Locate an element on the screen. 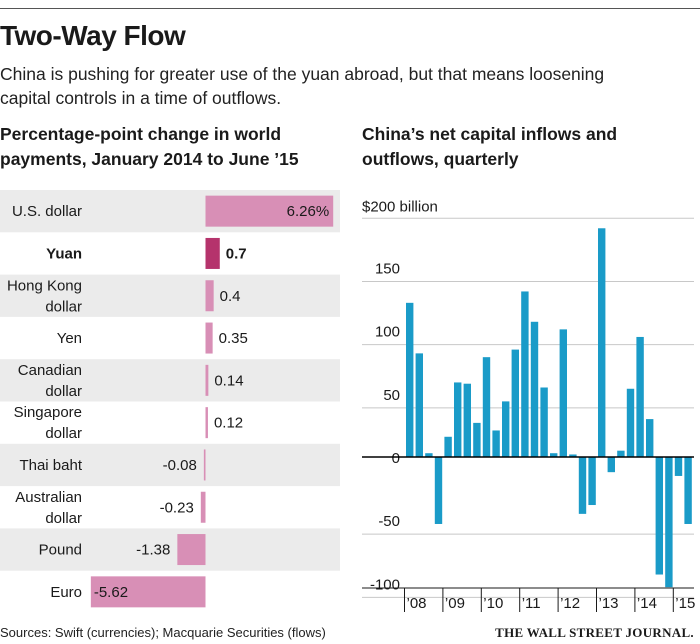 Image resolution: width=700 pixels, height=644 pixels. value-label: 0.7 is located at coordinates (236, 253).